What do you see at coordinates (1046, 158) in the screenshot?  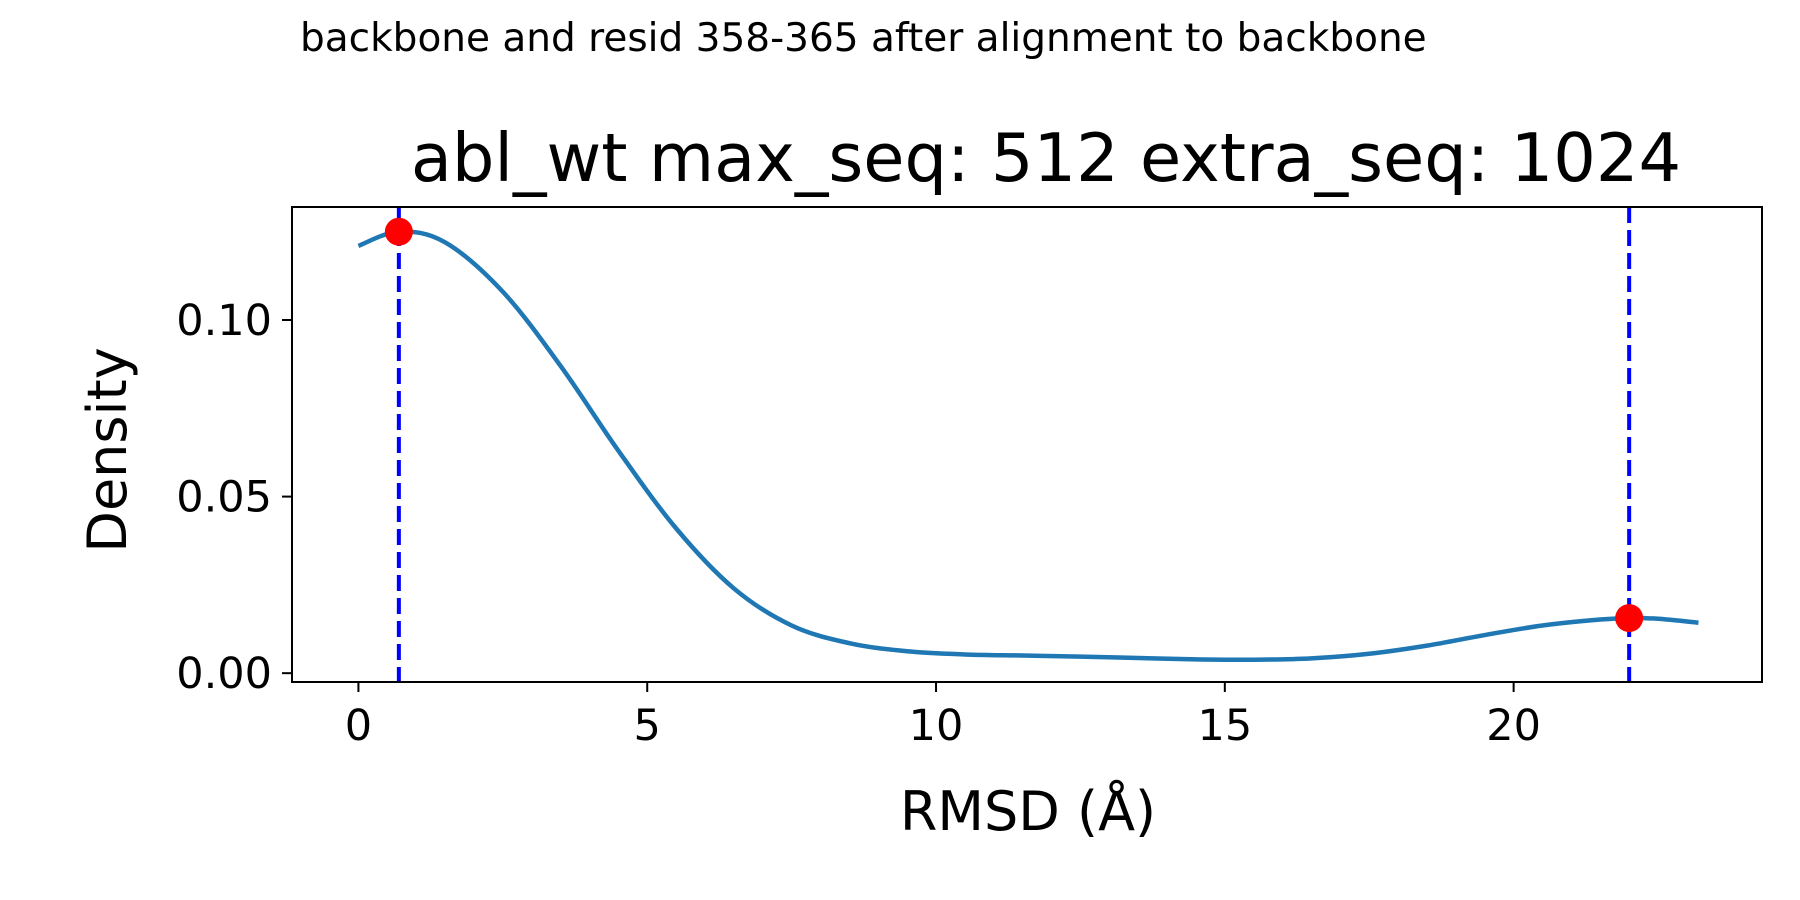 I see `chart-title: abl_wt max_seq: 512 extra_seq: 1024` at bounding box center [1046, 158].